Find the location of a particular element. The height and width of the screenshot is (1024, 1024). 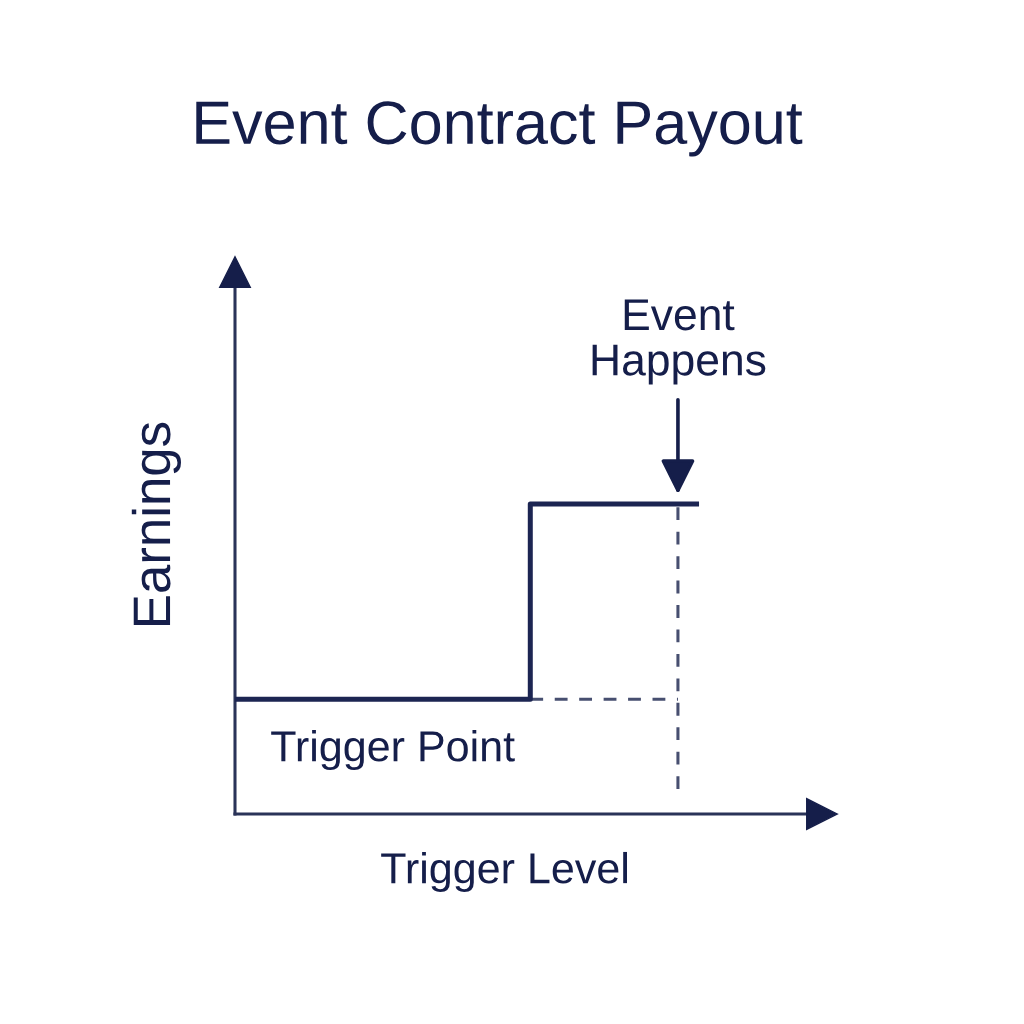

x-axis-title: Trigger Level is located at coordinates (504, 872).